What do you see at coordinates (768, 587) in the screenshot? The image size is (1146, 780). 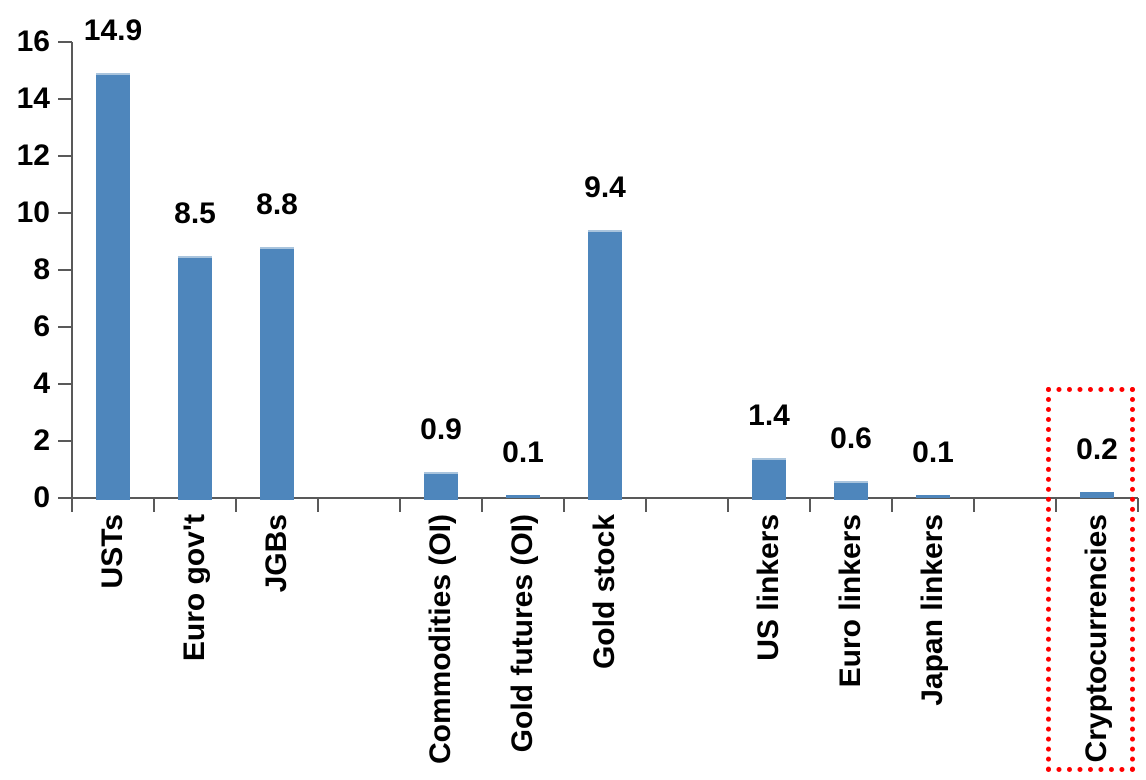 I see `x-axis-label-us-linkers: US linkers` at bounding box center [768, 587].